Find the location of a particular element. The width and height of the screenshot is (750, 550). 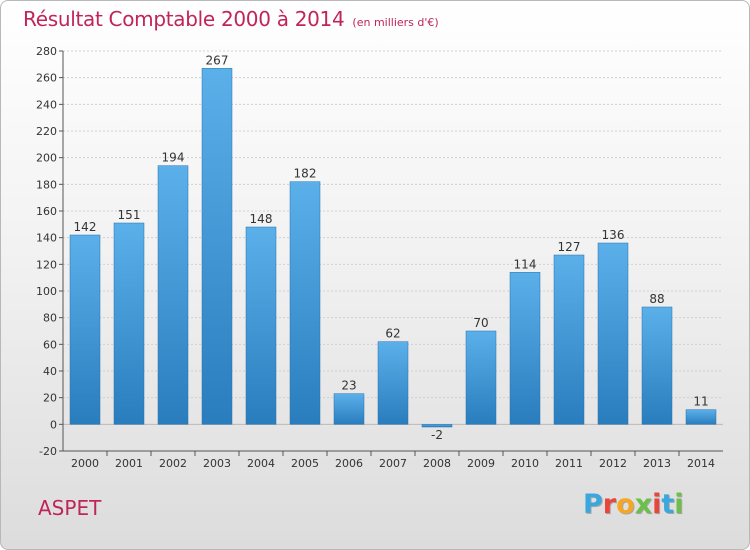

y-tick-label: 80 is located at coordinates (50, 318).